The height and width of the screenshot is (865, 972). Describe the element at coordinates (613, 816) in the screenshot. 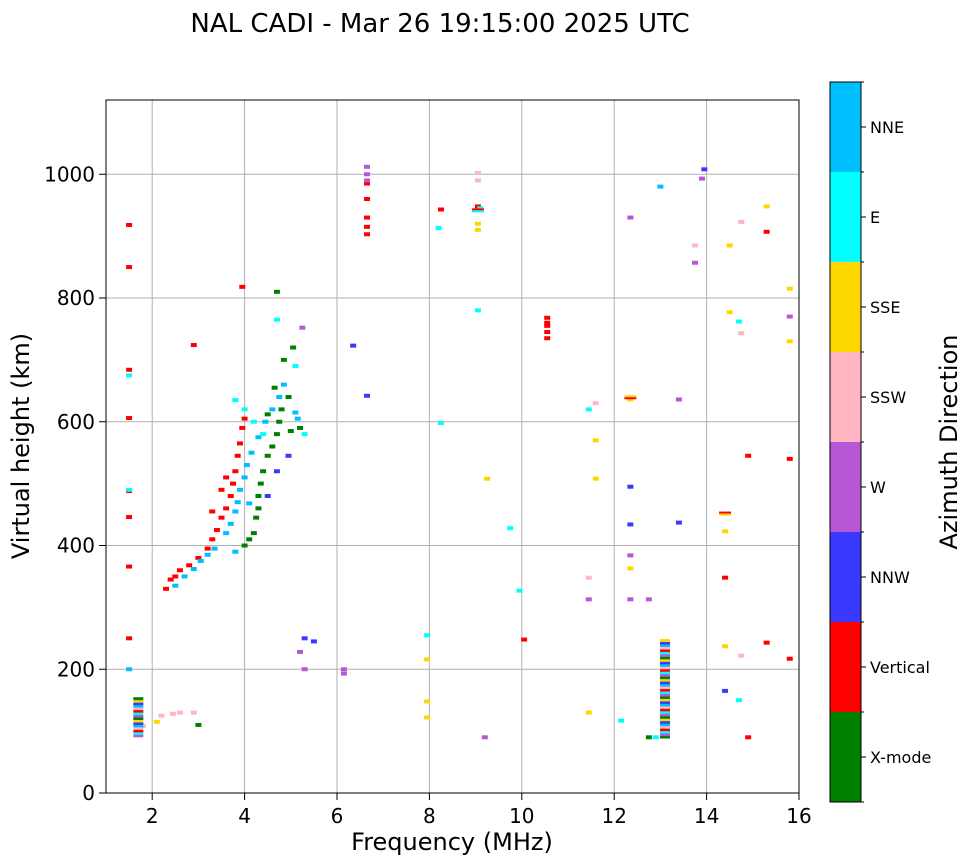

I see `x-tick-label: 12` at that location.